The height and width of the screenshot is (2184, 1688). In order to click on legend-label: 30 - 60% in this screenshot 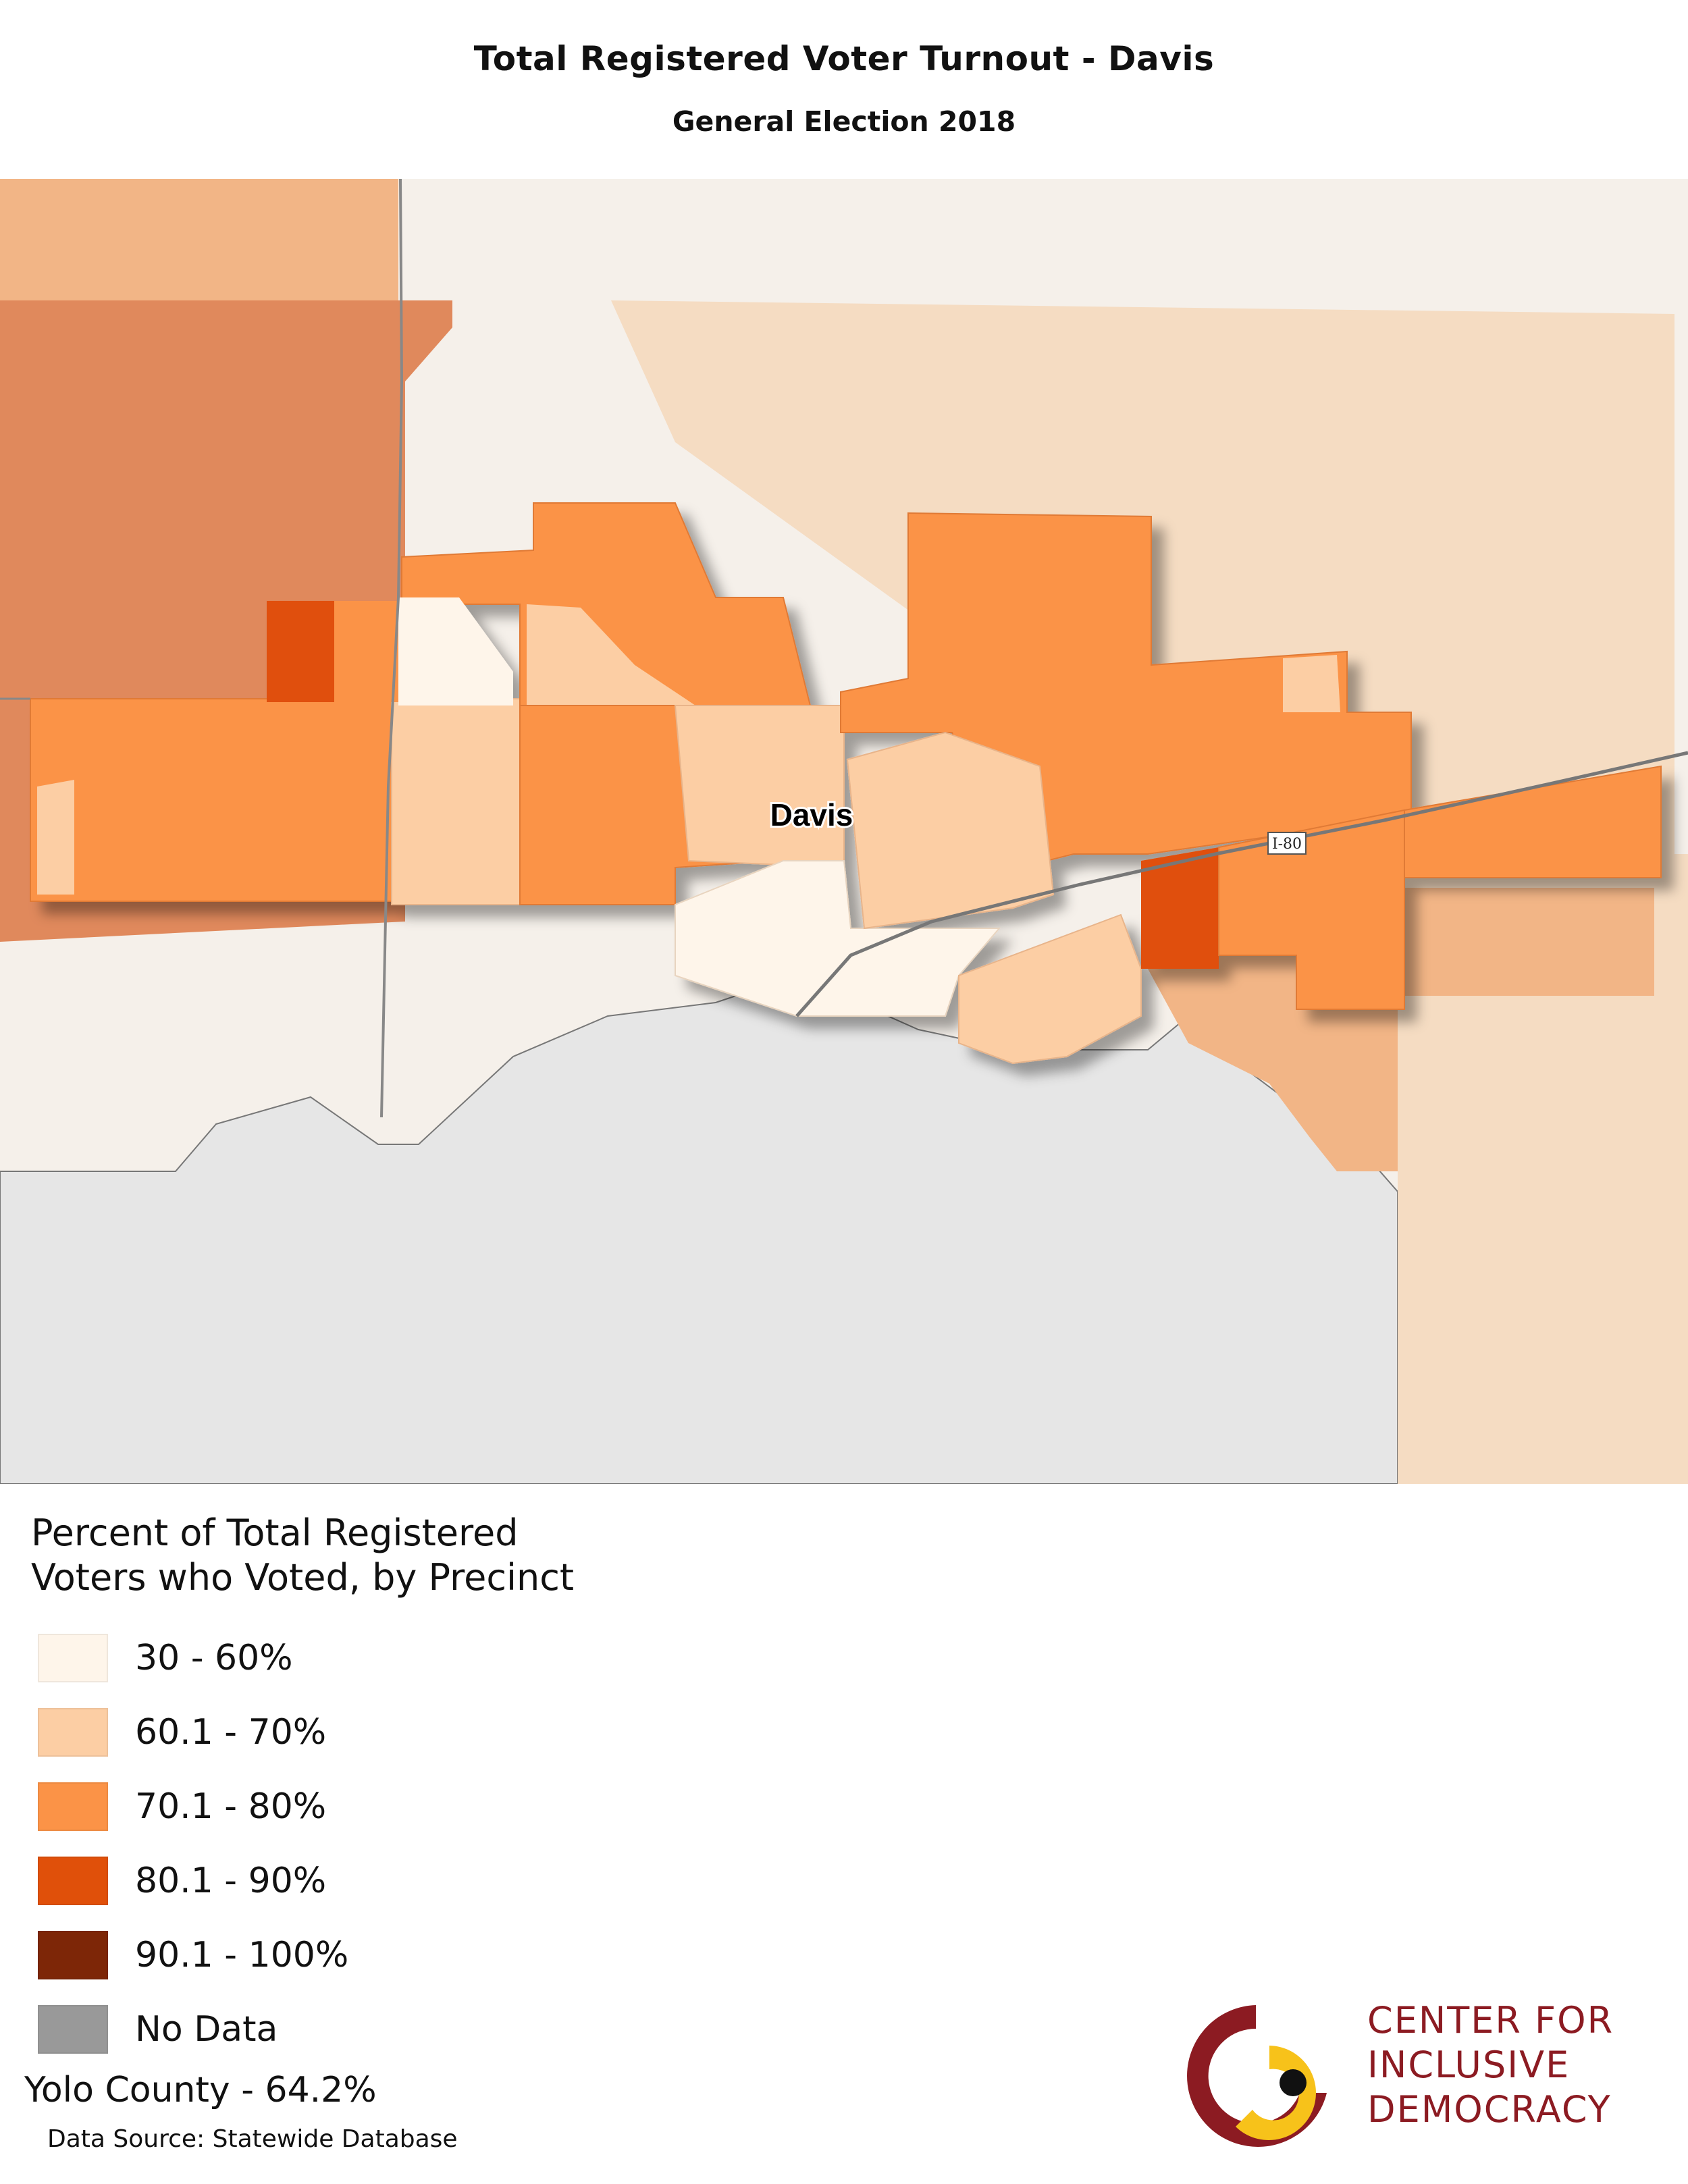, I will do `click(214, 1658)`.